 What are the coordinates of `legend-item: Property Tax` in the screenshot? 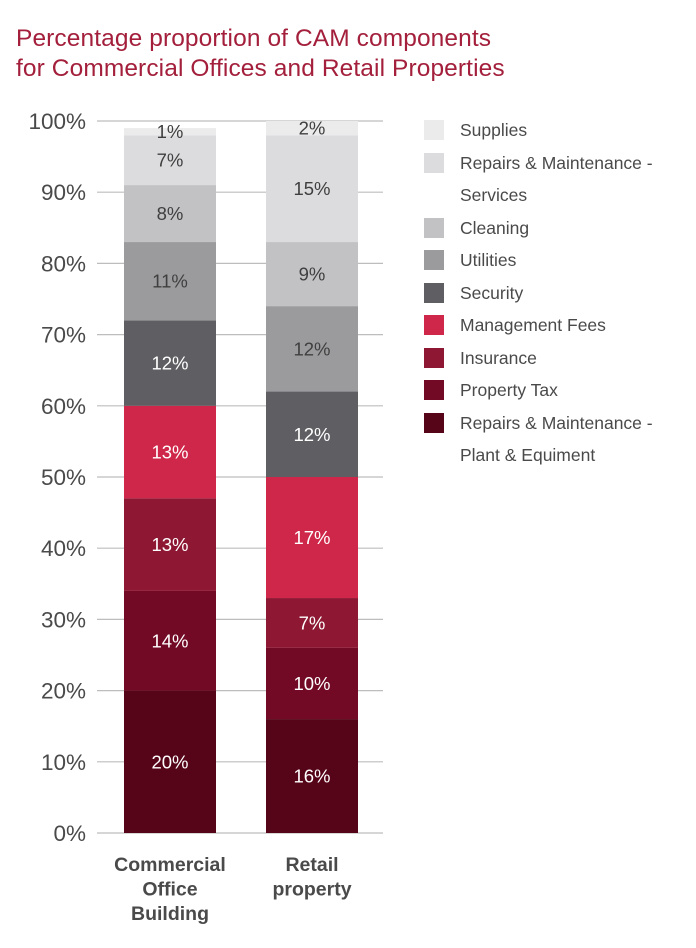 It's located at (555, 390).